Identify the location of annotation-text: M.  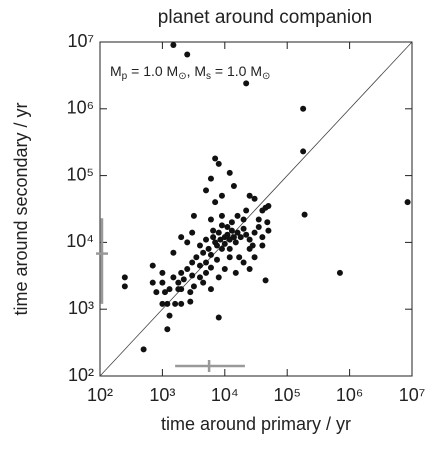
(116, 71).